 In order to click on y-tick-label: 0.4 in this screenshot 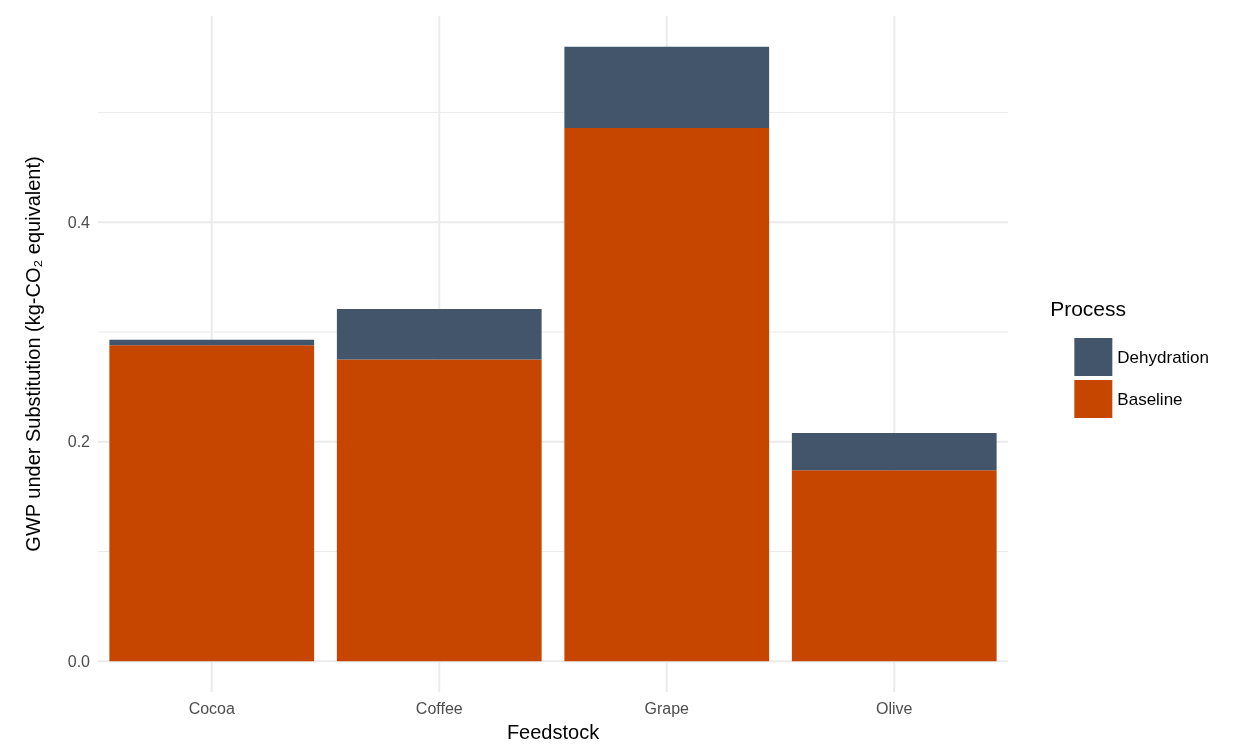, I will do `click(79, 222)`.